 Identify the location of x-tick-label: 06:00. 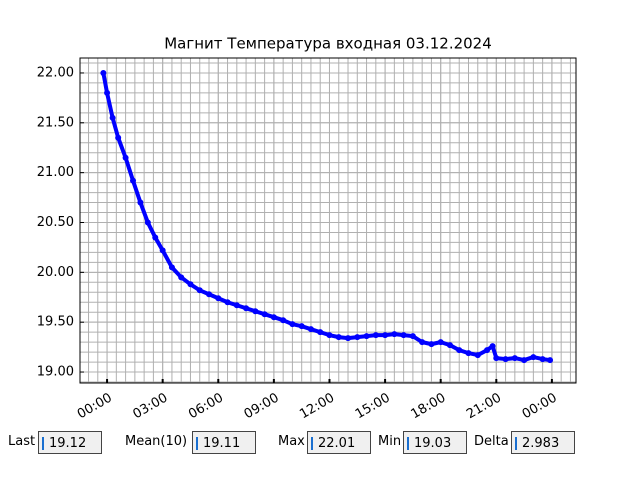
(206, 407).